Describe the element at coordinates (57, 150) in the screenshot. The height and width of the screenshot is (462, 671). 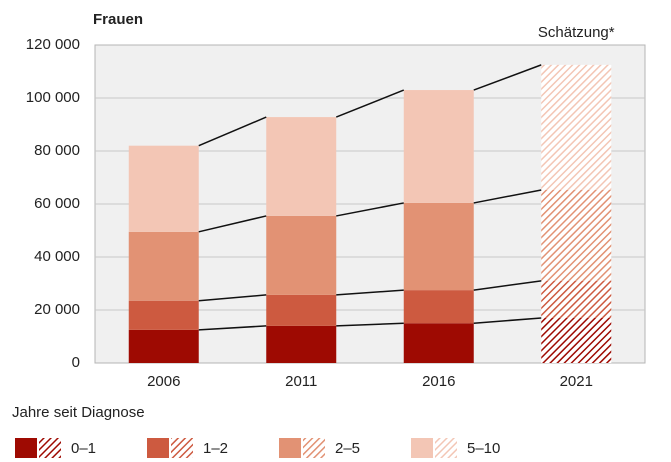
I see `y-tick-label: 80 000` at that location.